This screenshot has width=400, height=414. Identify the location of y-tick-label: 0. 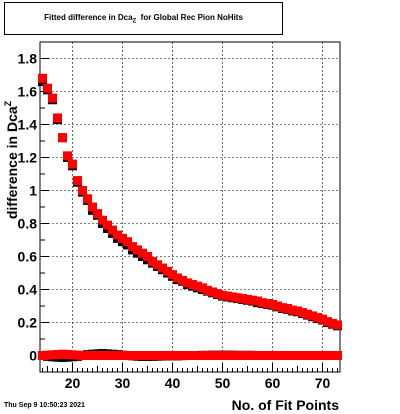
(33, 356).